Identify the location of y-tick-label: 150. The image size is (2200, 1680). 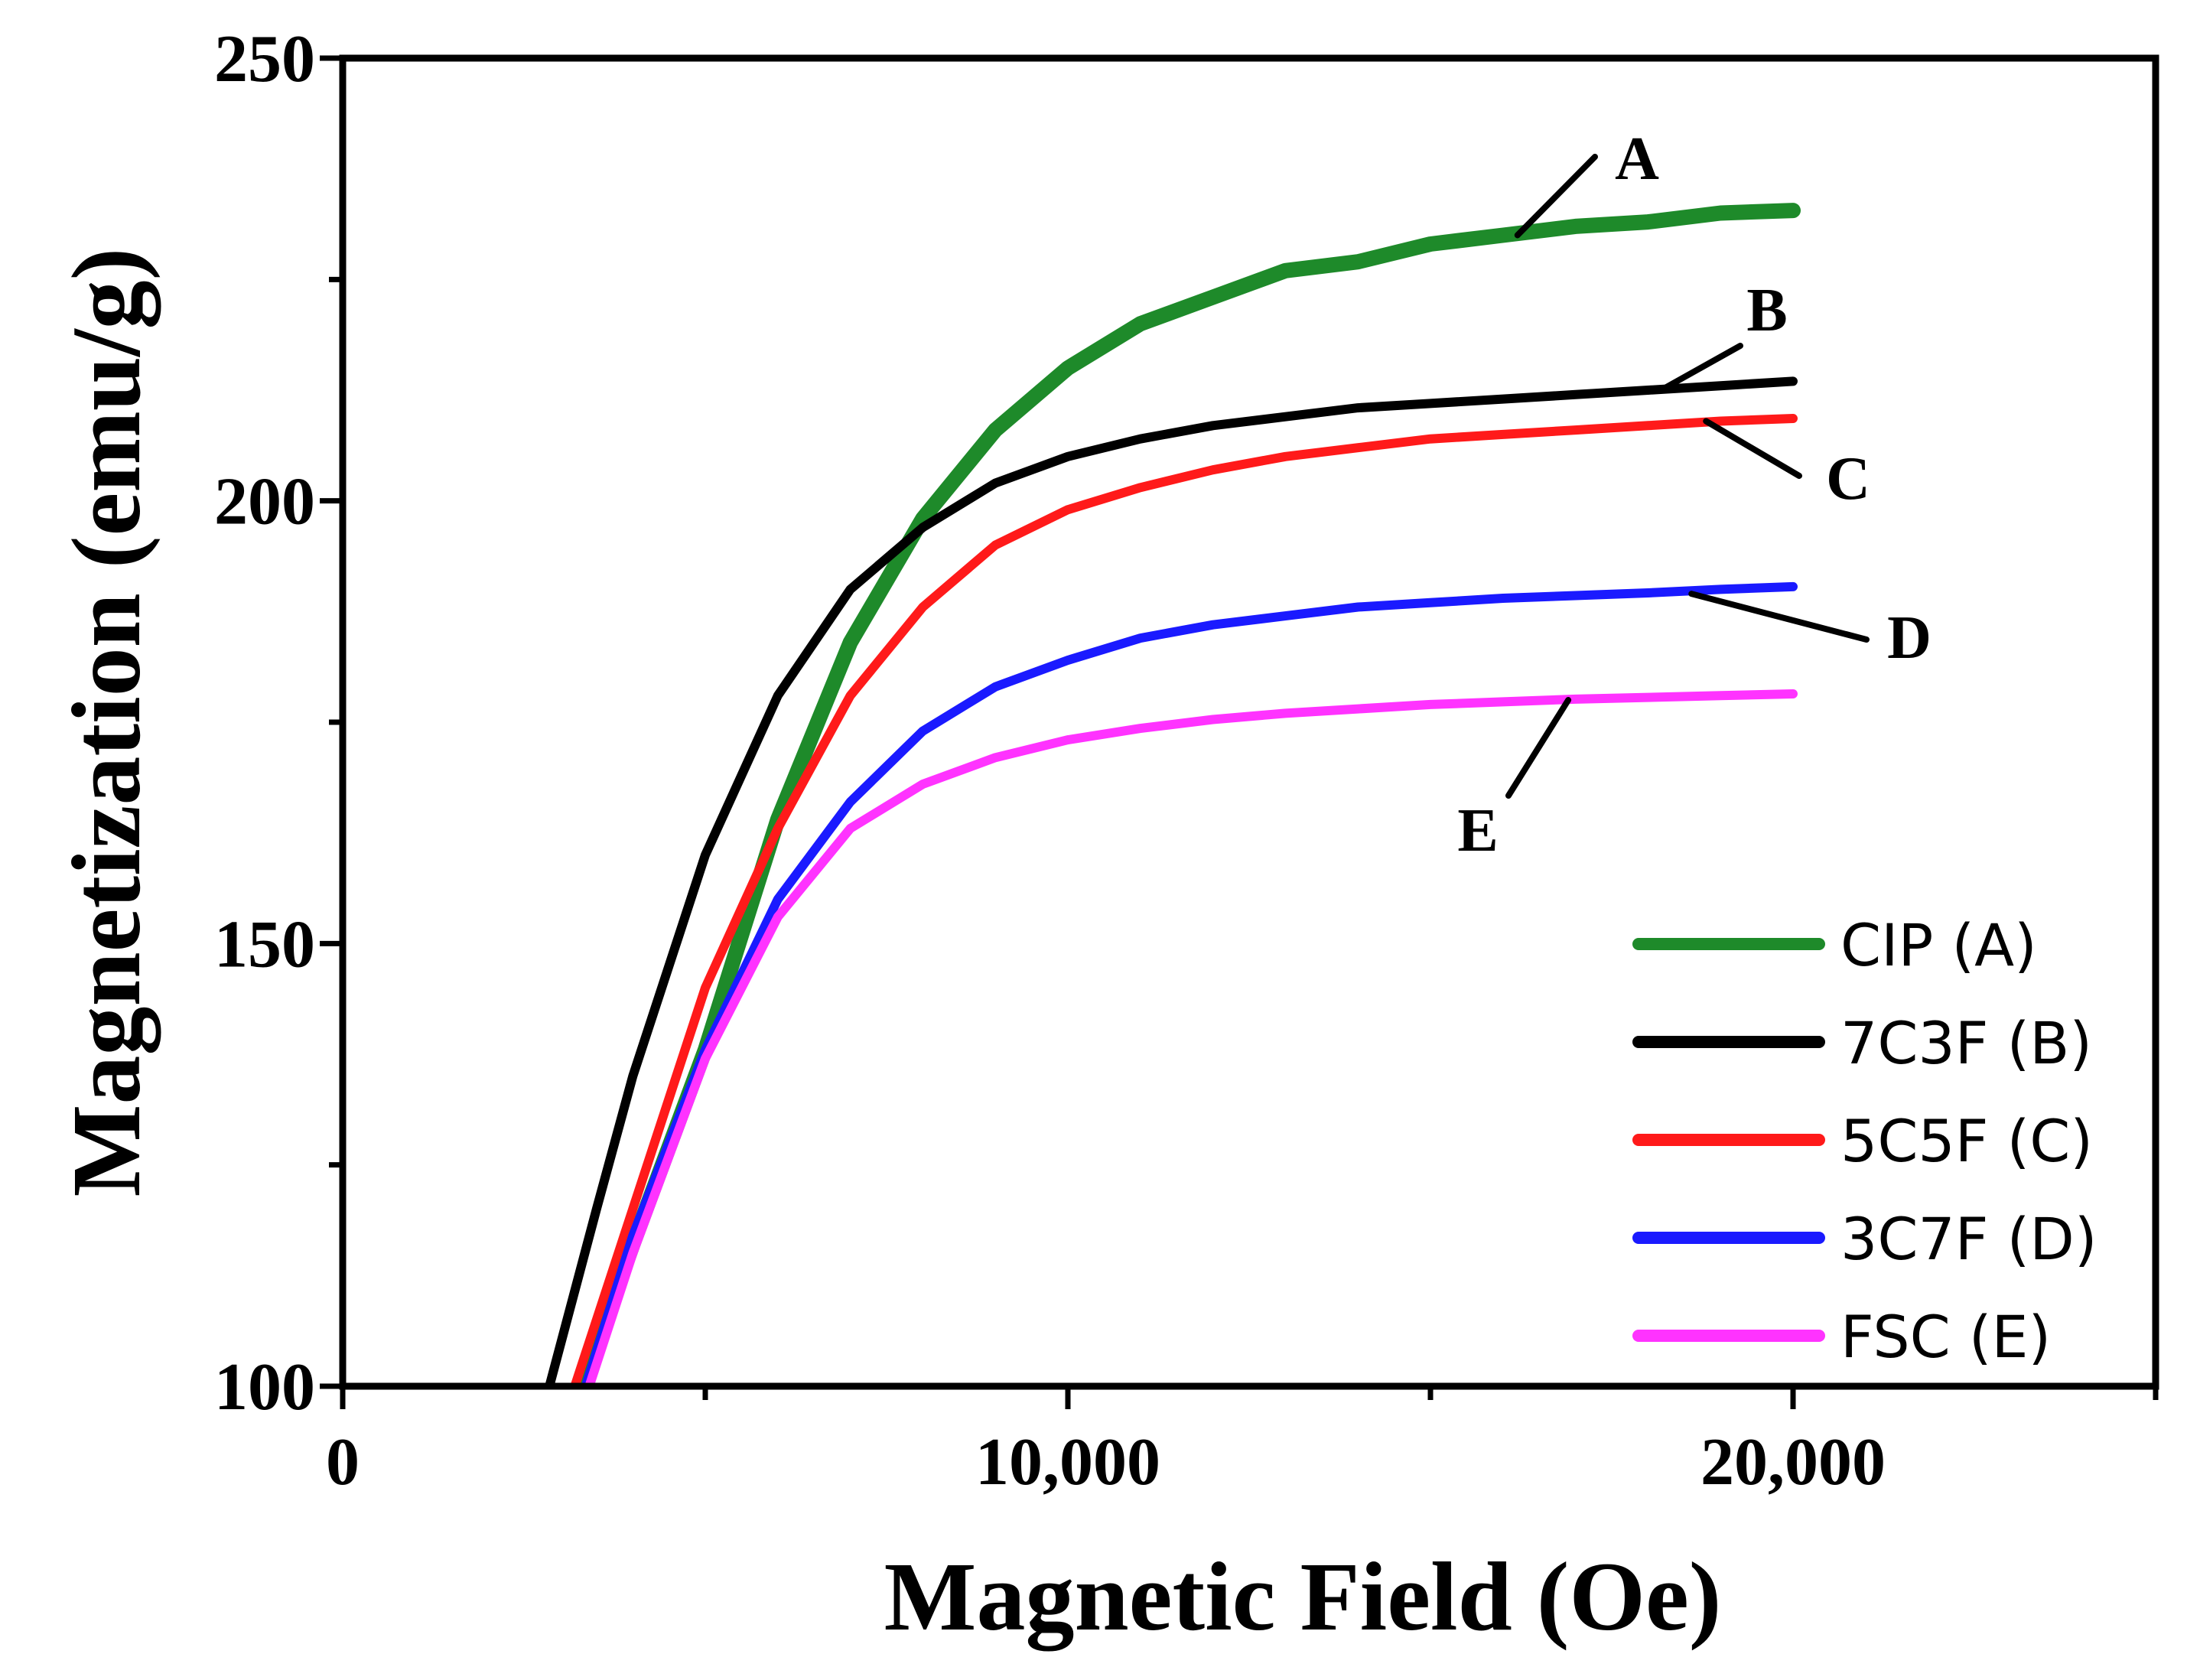
(264, 944).